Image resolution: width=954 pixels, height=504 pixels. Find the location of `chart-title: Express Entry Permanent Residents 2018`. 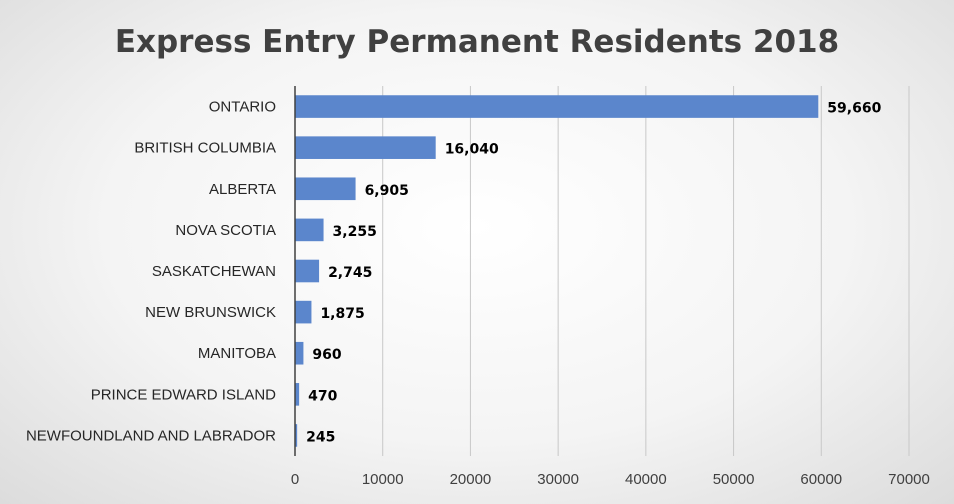

chart-title: Express Entry Permanent Residents 2018 is located at coordinates (477, 42).